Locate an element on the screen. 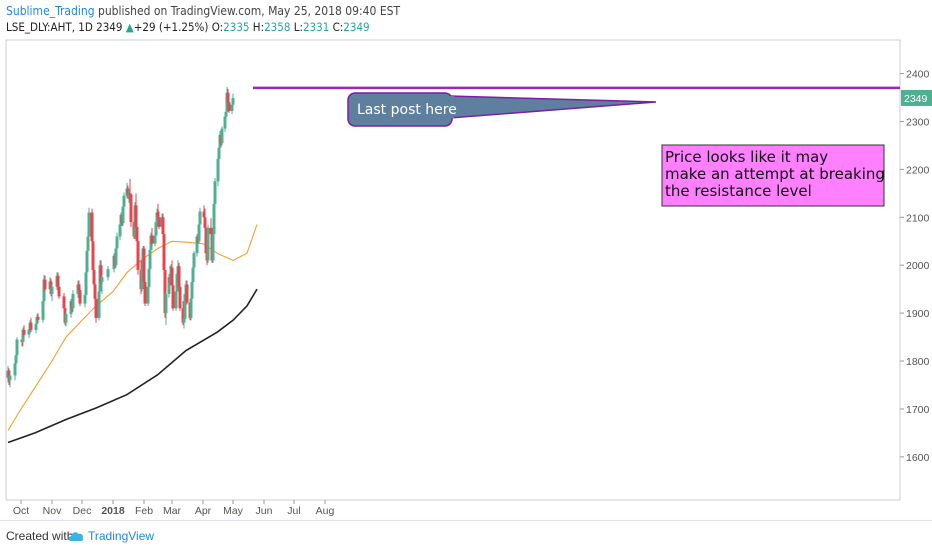  high-label: H: is located at coordinates (258, 27).